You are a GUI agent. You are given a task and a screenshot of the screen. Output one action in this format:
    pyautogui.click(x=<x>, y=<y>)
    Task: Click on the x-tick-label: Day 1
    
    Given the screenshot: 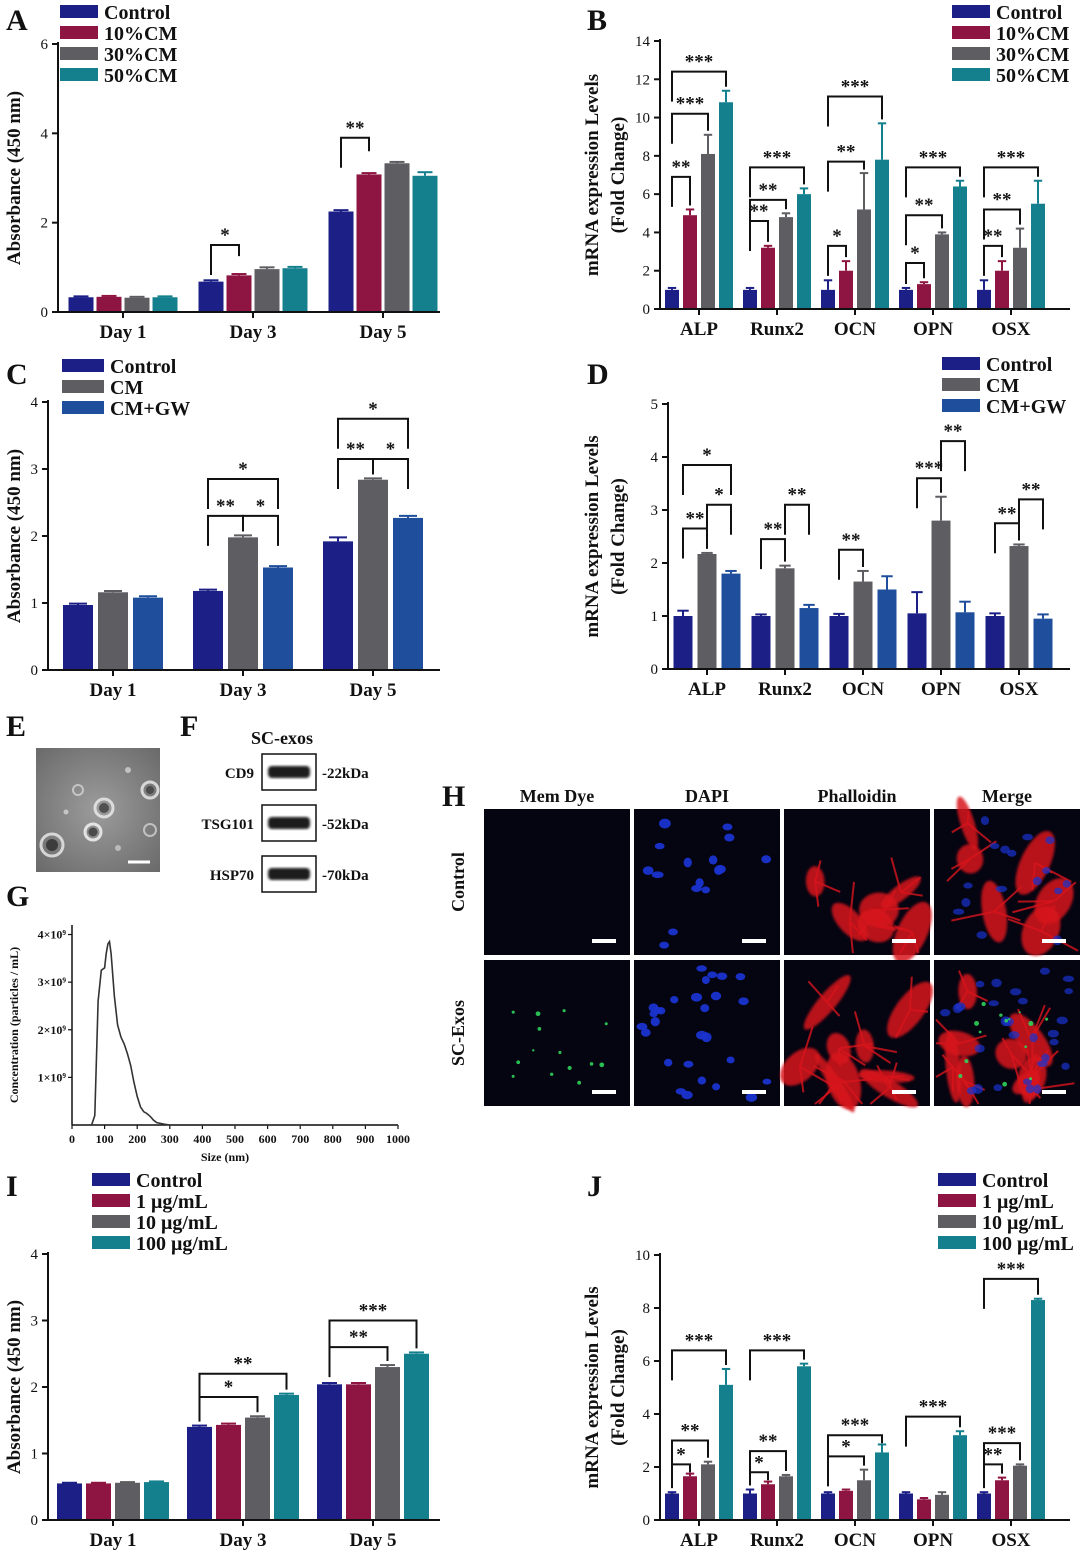 What is the action you would take?
    pyautogui.click(x=113, y=690)
    